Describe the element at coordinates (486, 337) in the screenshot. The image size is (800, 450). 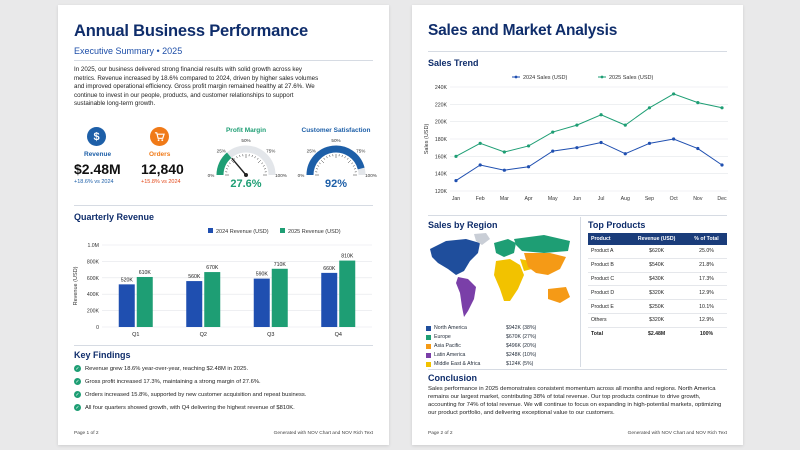
I see `region-legend-item: Europe $670K (27%)` at that location.